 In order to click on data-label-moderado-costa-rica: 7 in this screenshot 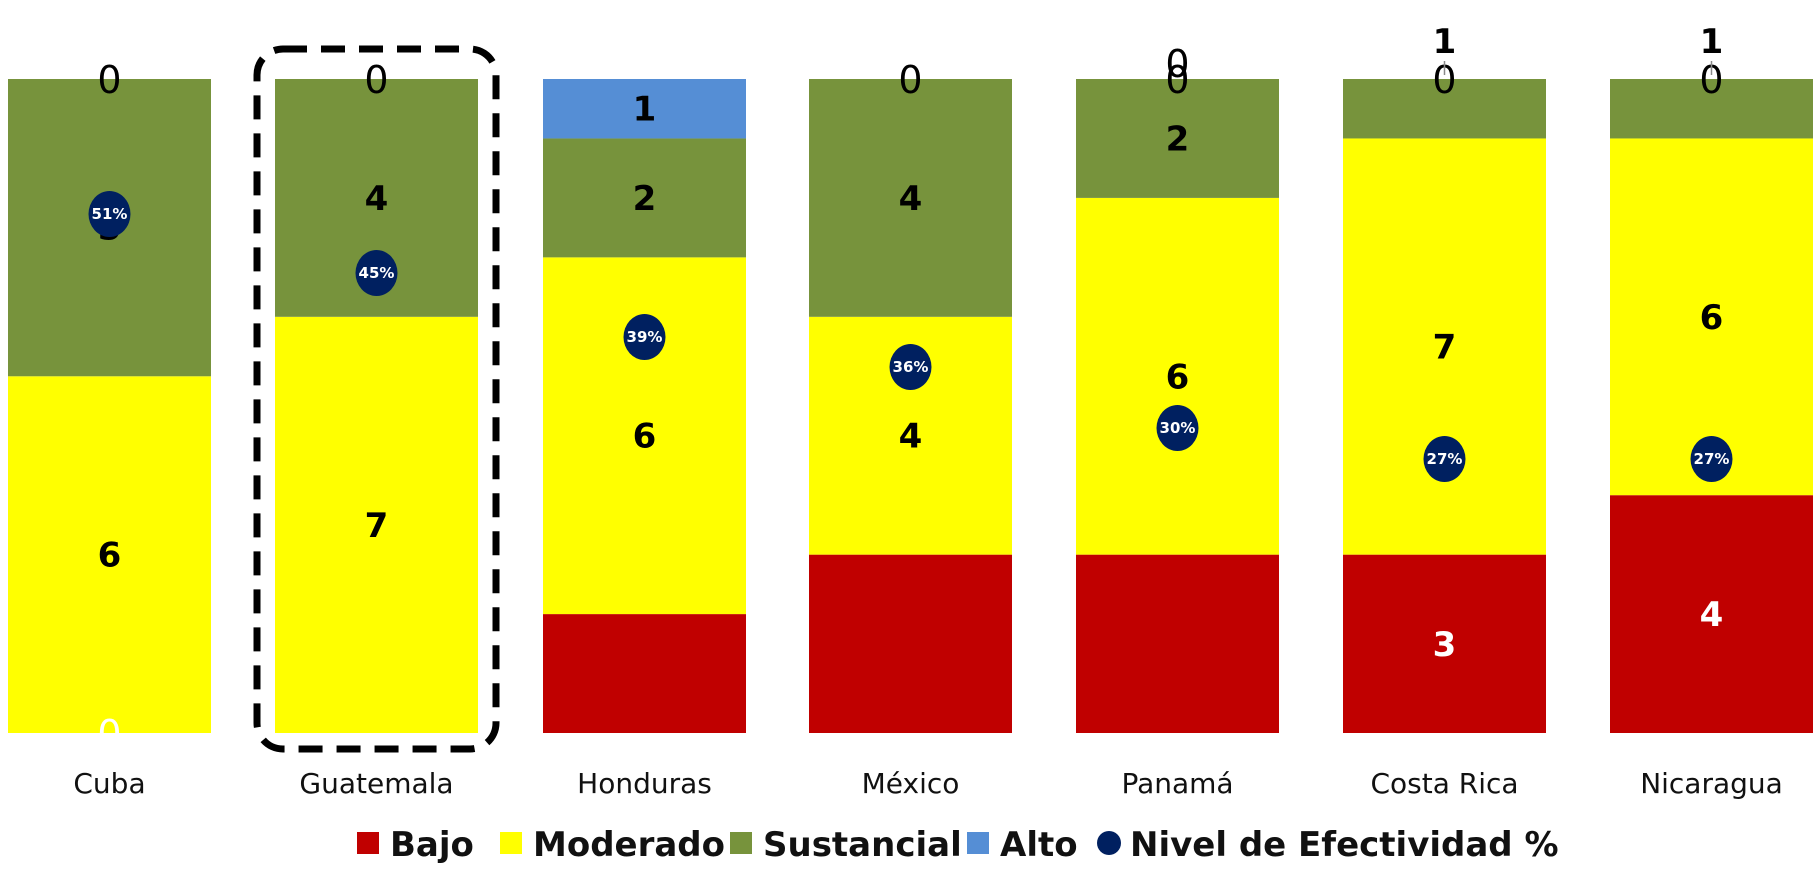, I will do `click(1445, 348)`.